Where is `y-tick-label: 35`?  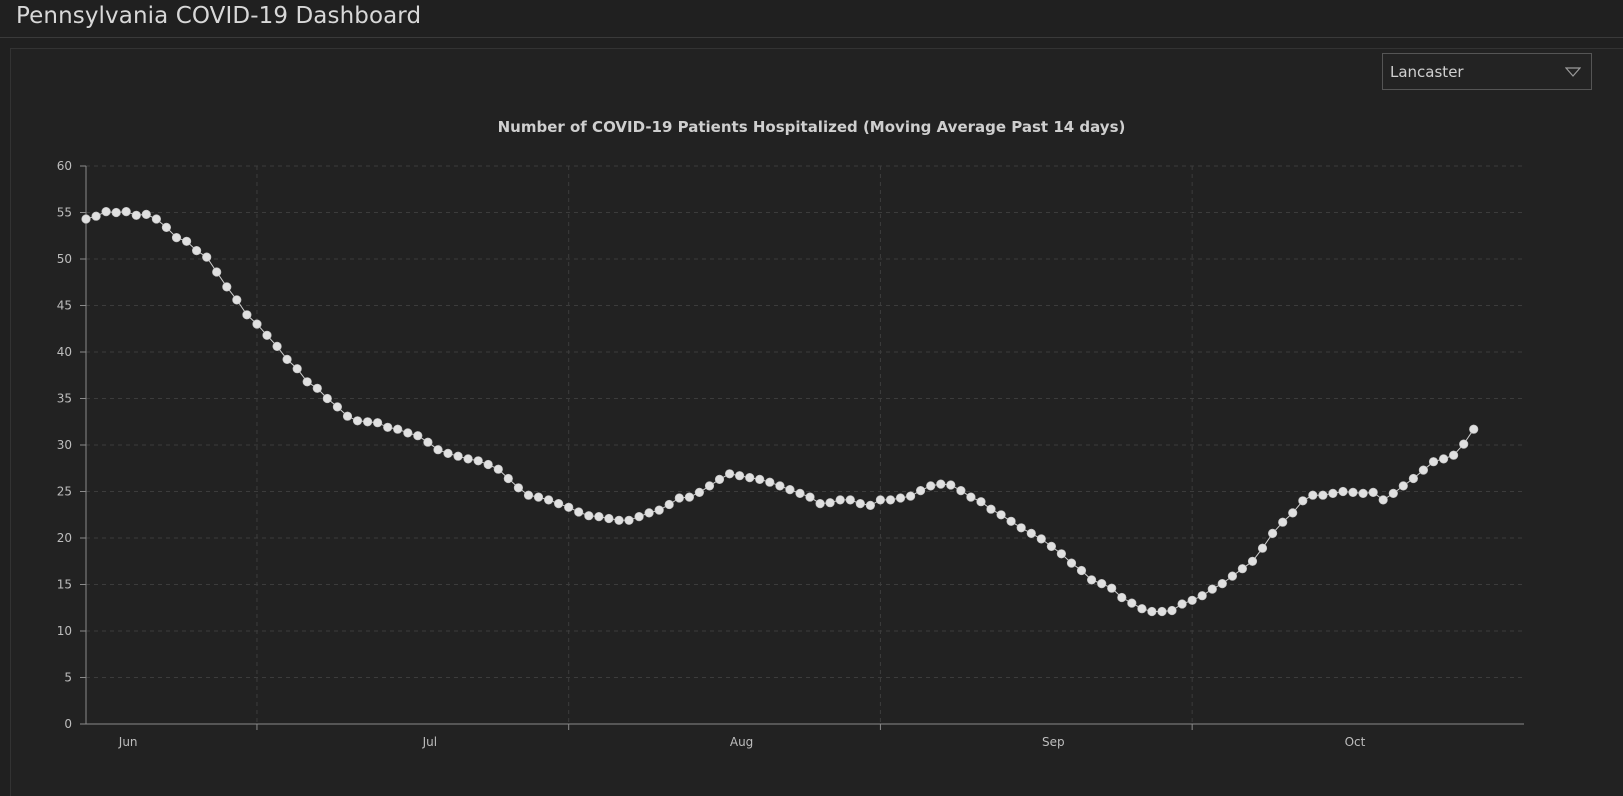 y-tick-label: 35 is located at coordinates (64, 399).